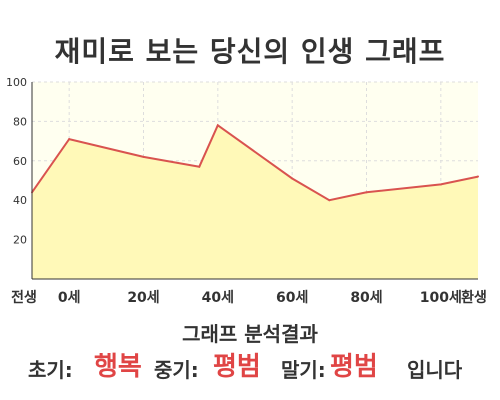 Image resolution: width=500 pixels, height=400 pixels. What do you see at coordinates (118, 367) in the screenshot?
I see `early-value: 행복` at bounding box center [118, 367].